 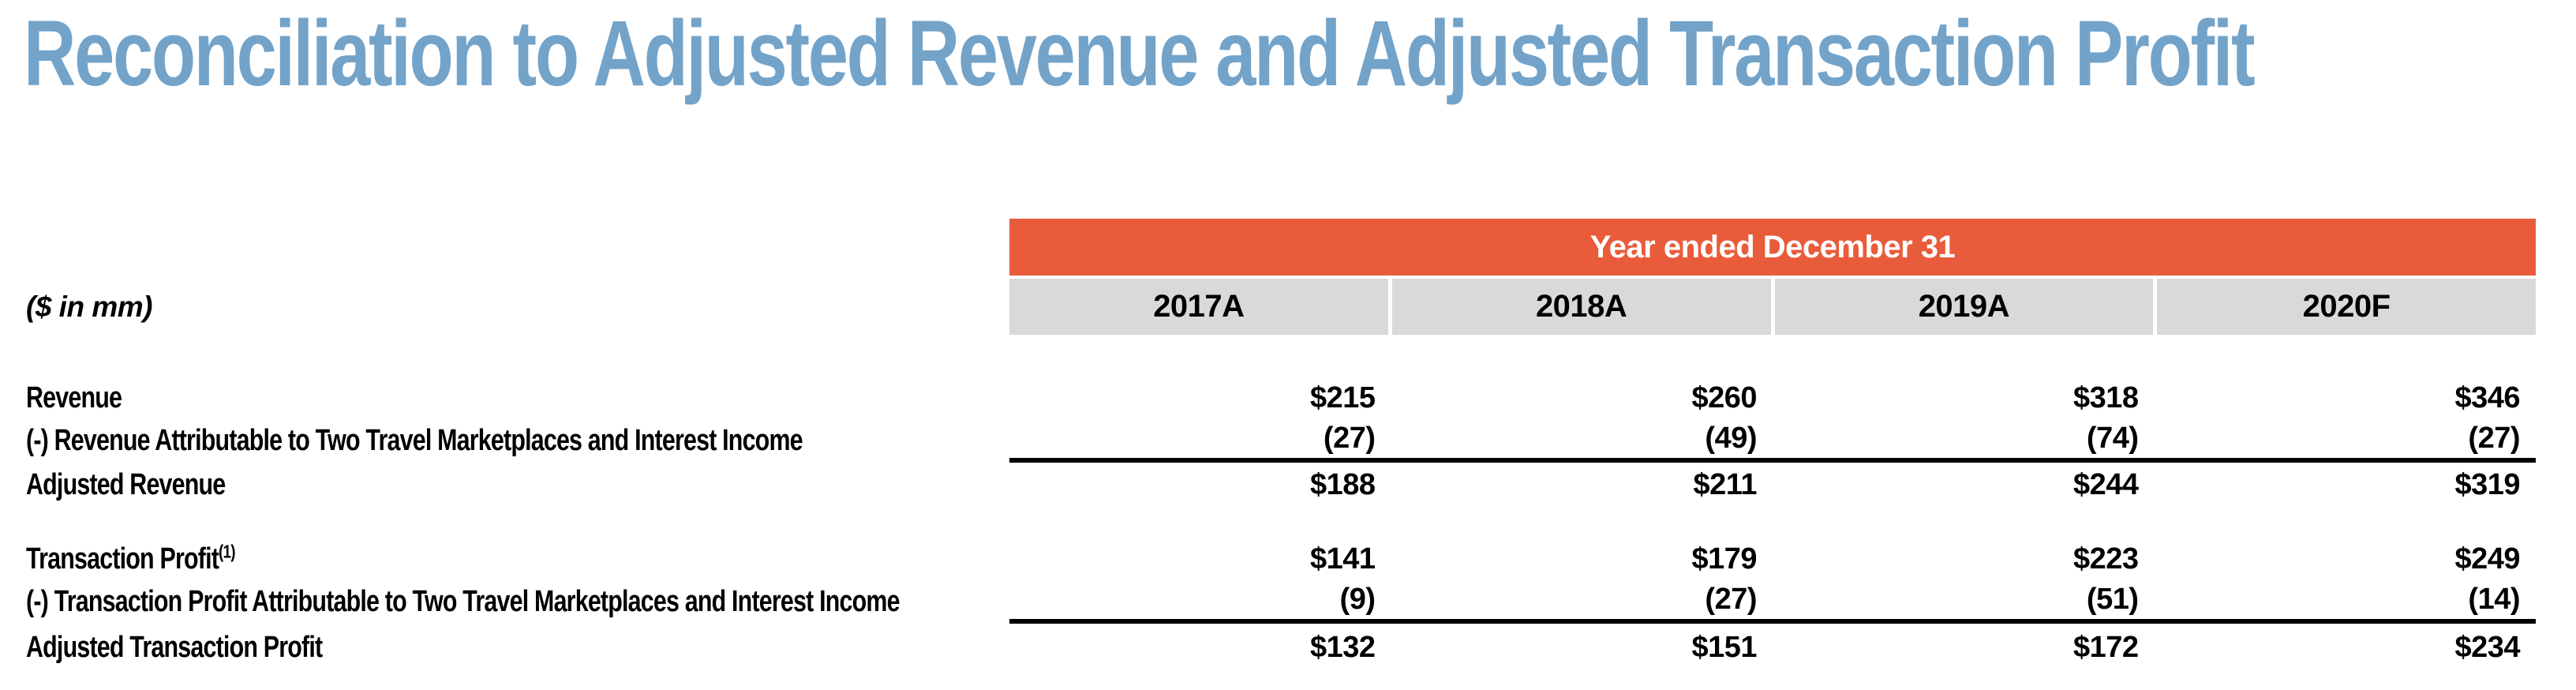 What do you see at coordinates (1268, 397) in the screenshot?
I see `table-row-revenue: Revenue $215 $260 $318 $346` at bounding box center [1268, 397].